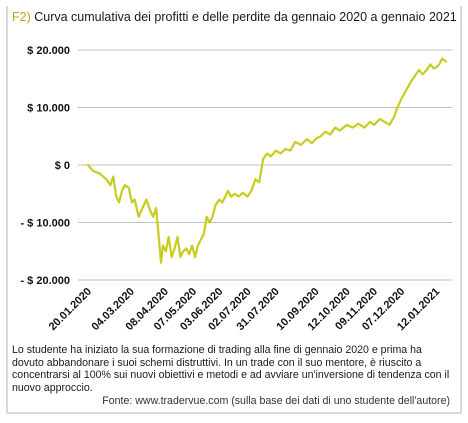 Image resolution: width=468 pixels, height=423 pixels. What do you see at coordinates (45, 281) in the screenshot?
I see `y-tick-label: - $ 20.000` at bounding box center [45, 281].